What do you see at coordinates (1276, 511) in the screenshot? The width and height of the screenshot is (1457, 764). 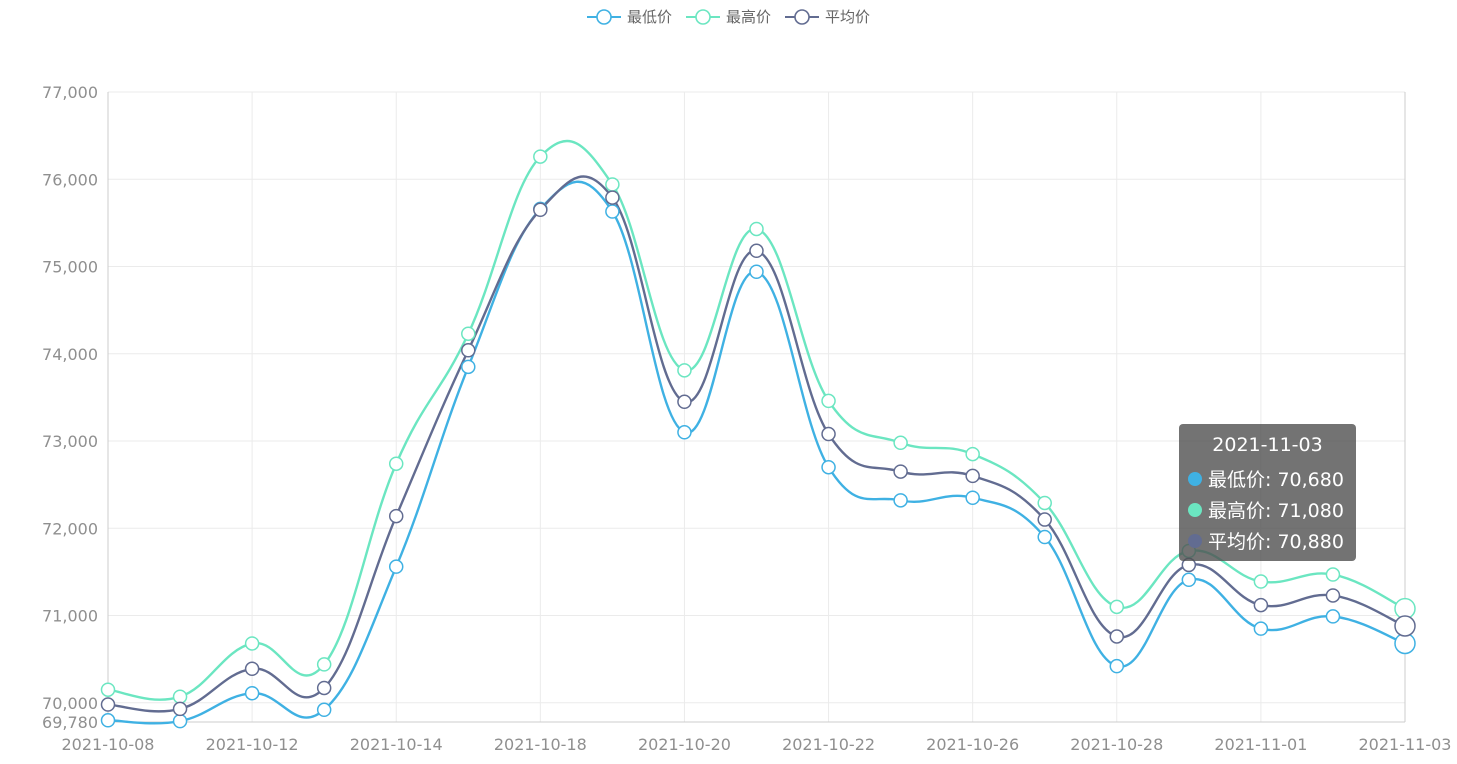 I see `tooltip-value-highest: 最高价: 71,080` at bounding box center [1276, 511].